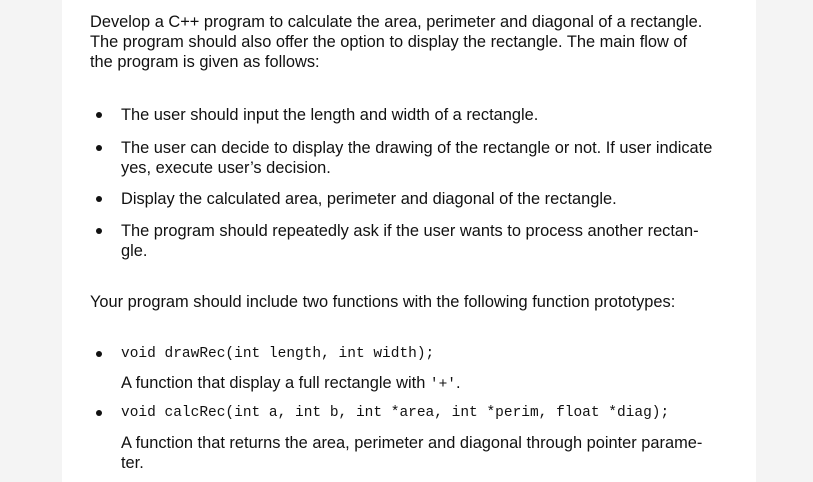 The image size is (813, 482). Describe the element at coordinates (442, 385) in the screenshot. I see `description-code: '+'` at that location.